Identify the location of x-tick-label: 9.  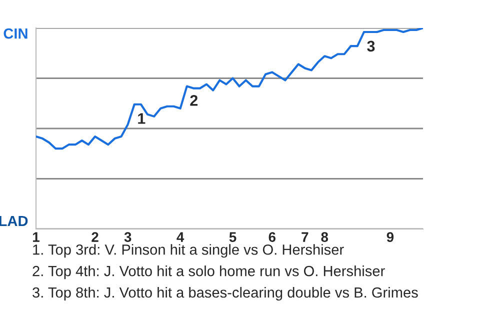
(390, 237).